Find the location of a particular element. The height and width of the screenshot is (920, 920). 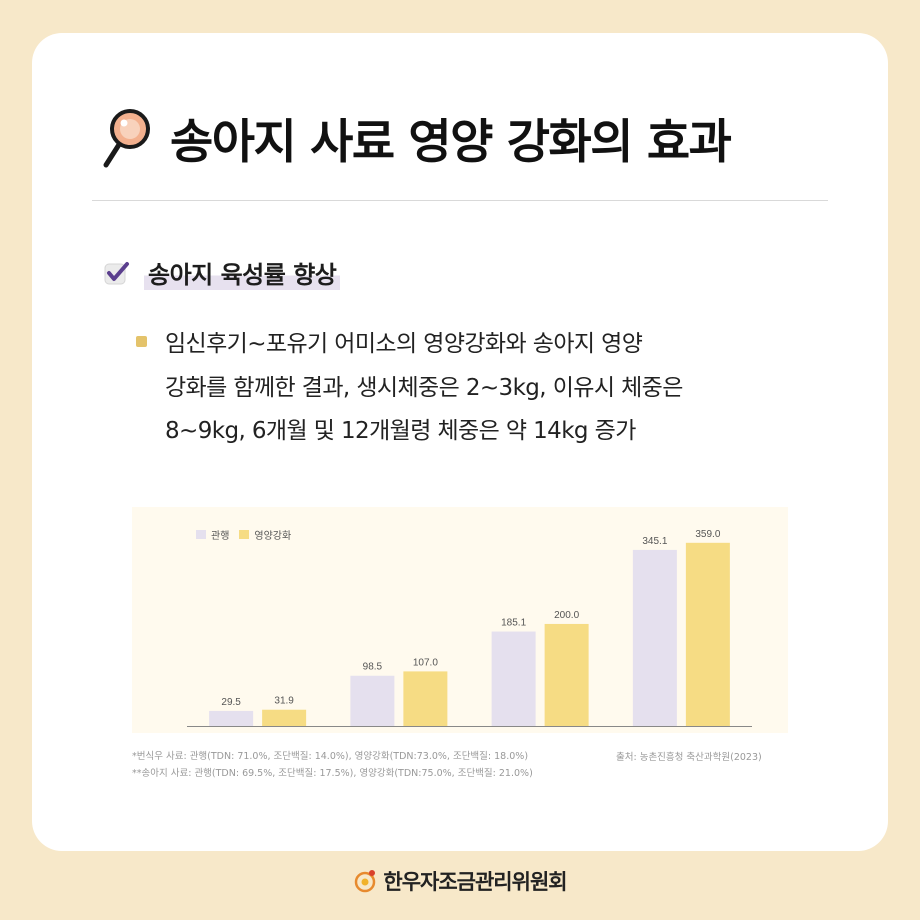

divider is located at coordinates (460, 200).